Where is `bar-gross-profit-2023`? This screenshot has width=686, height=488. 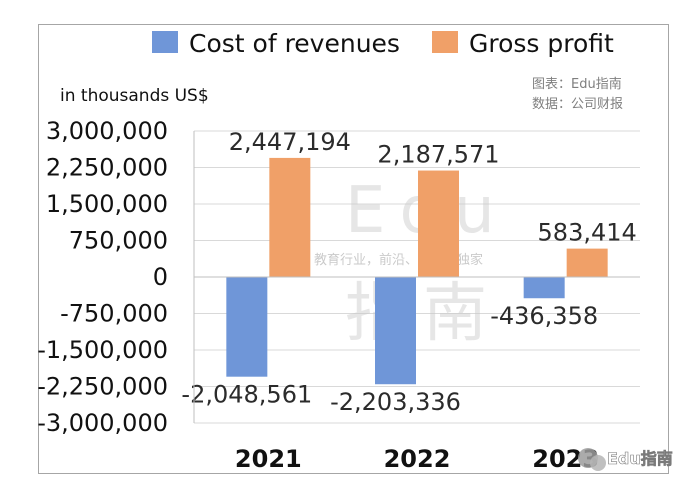 bar-gross-profit-2023 is located at coordinates (587, 262).